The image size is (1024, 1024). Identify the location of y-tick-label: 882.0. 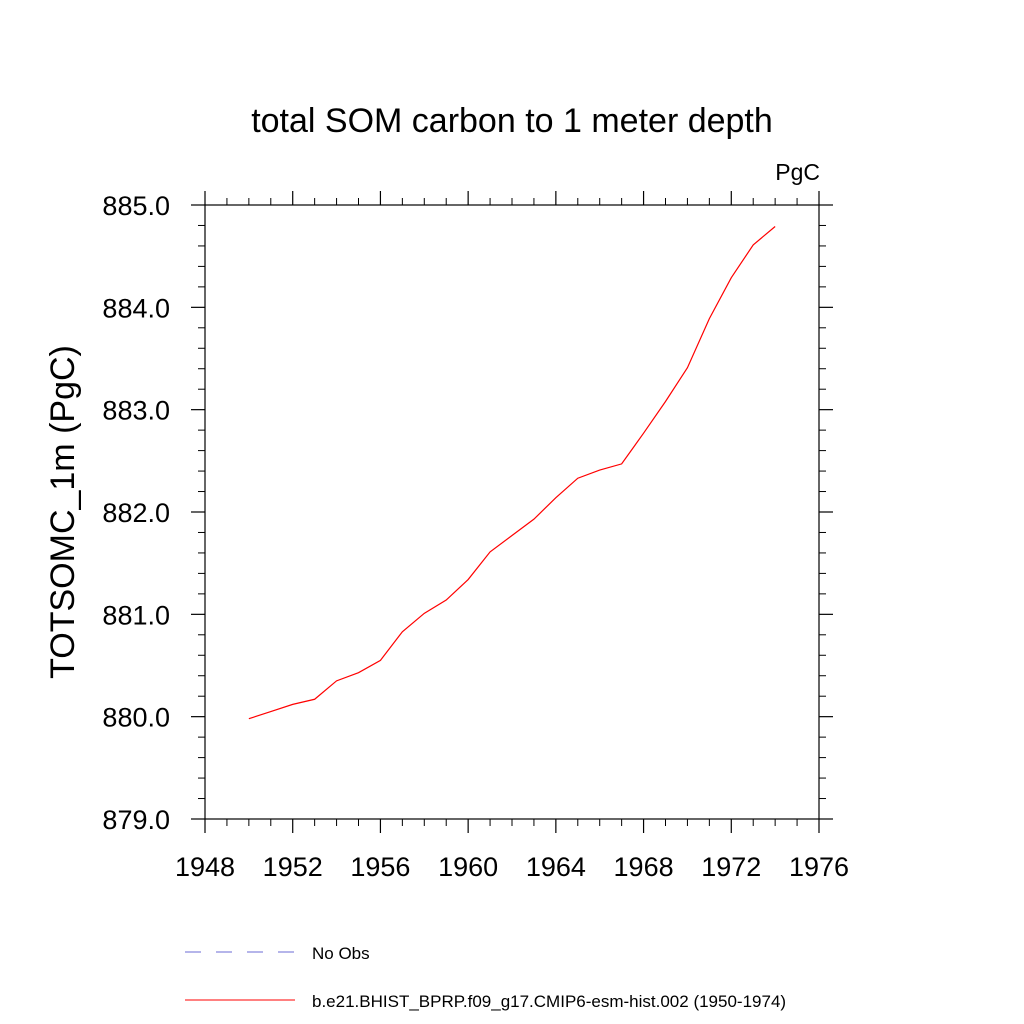
(136, 513).